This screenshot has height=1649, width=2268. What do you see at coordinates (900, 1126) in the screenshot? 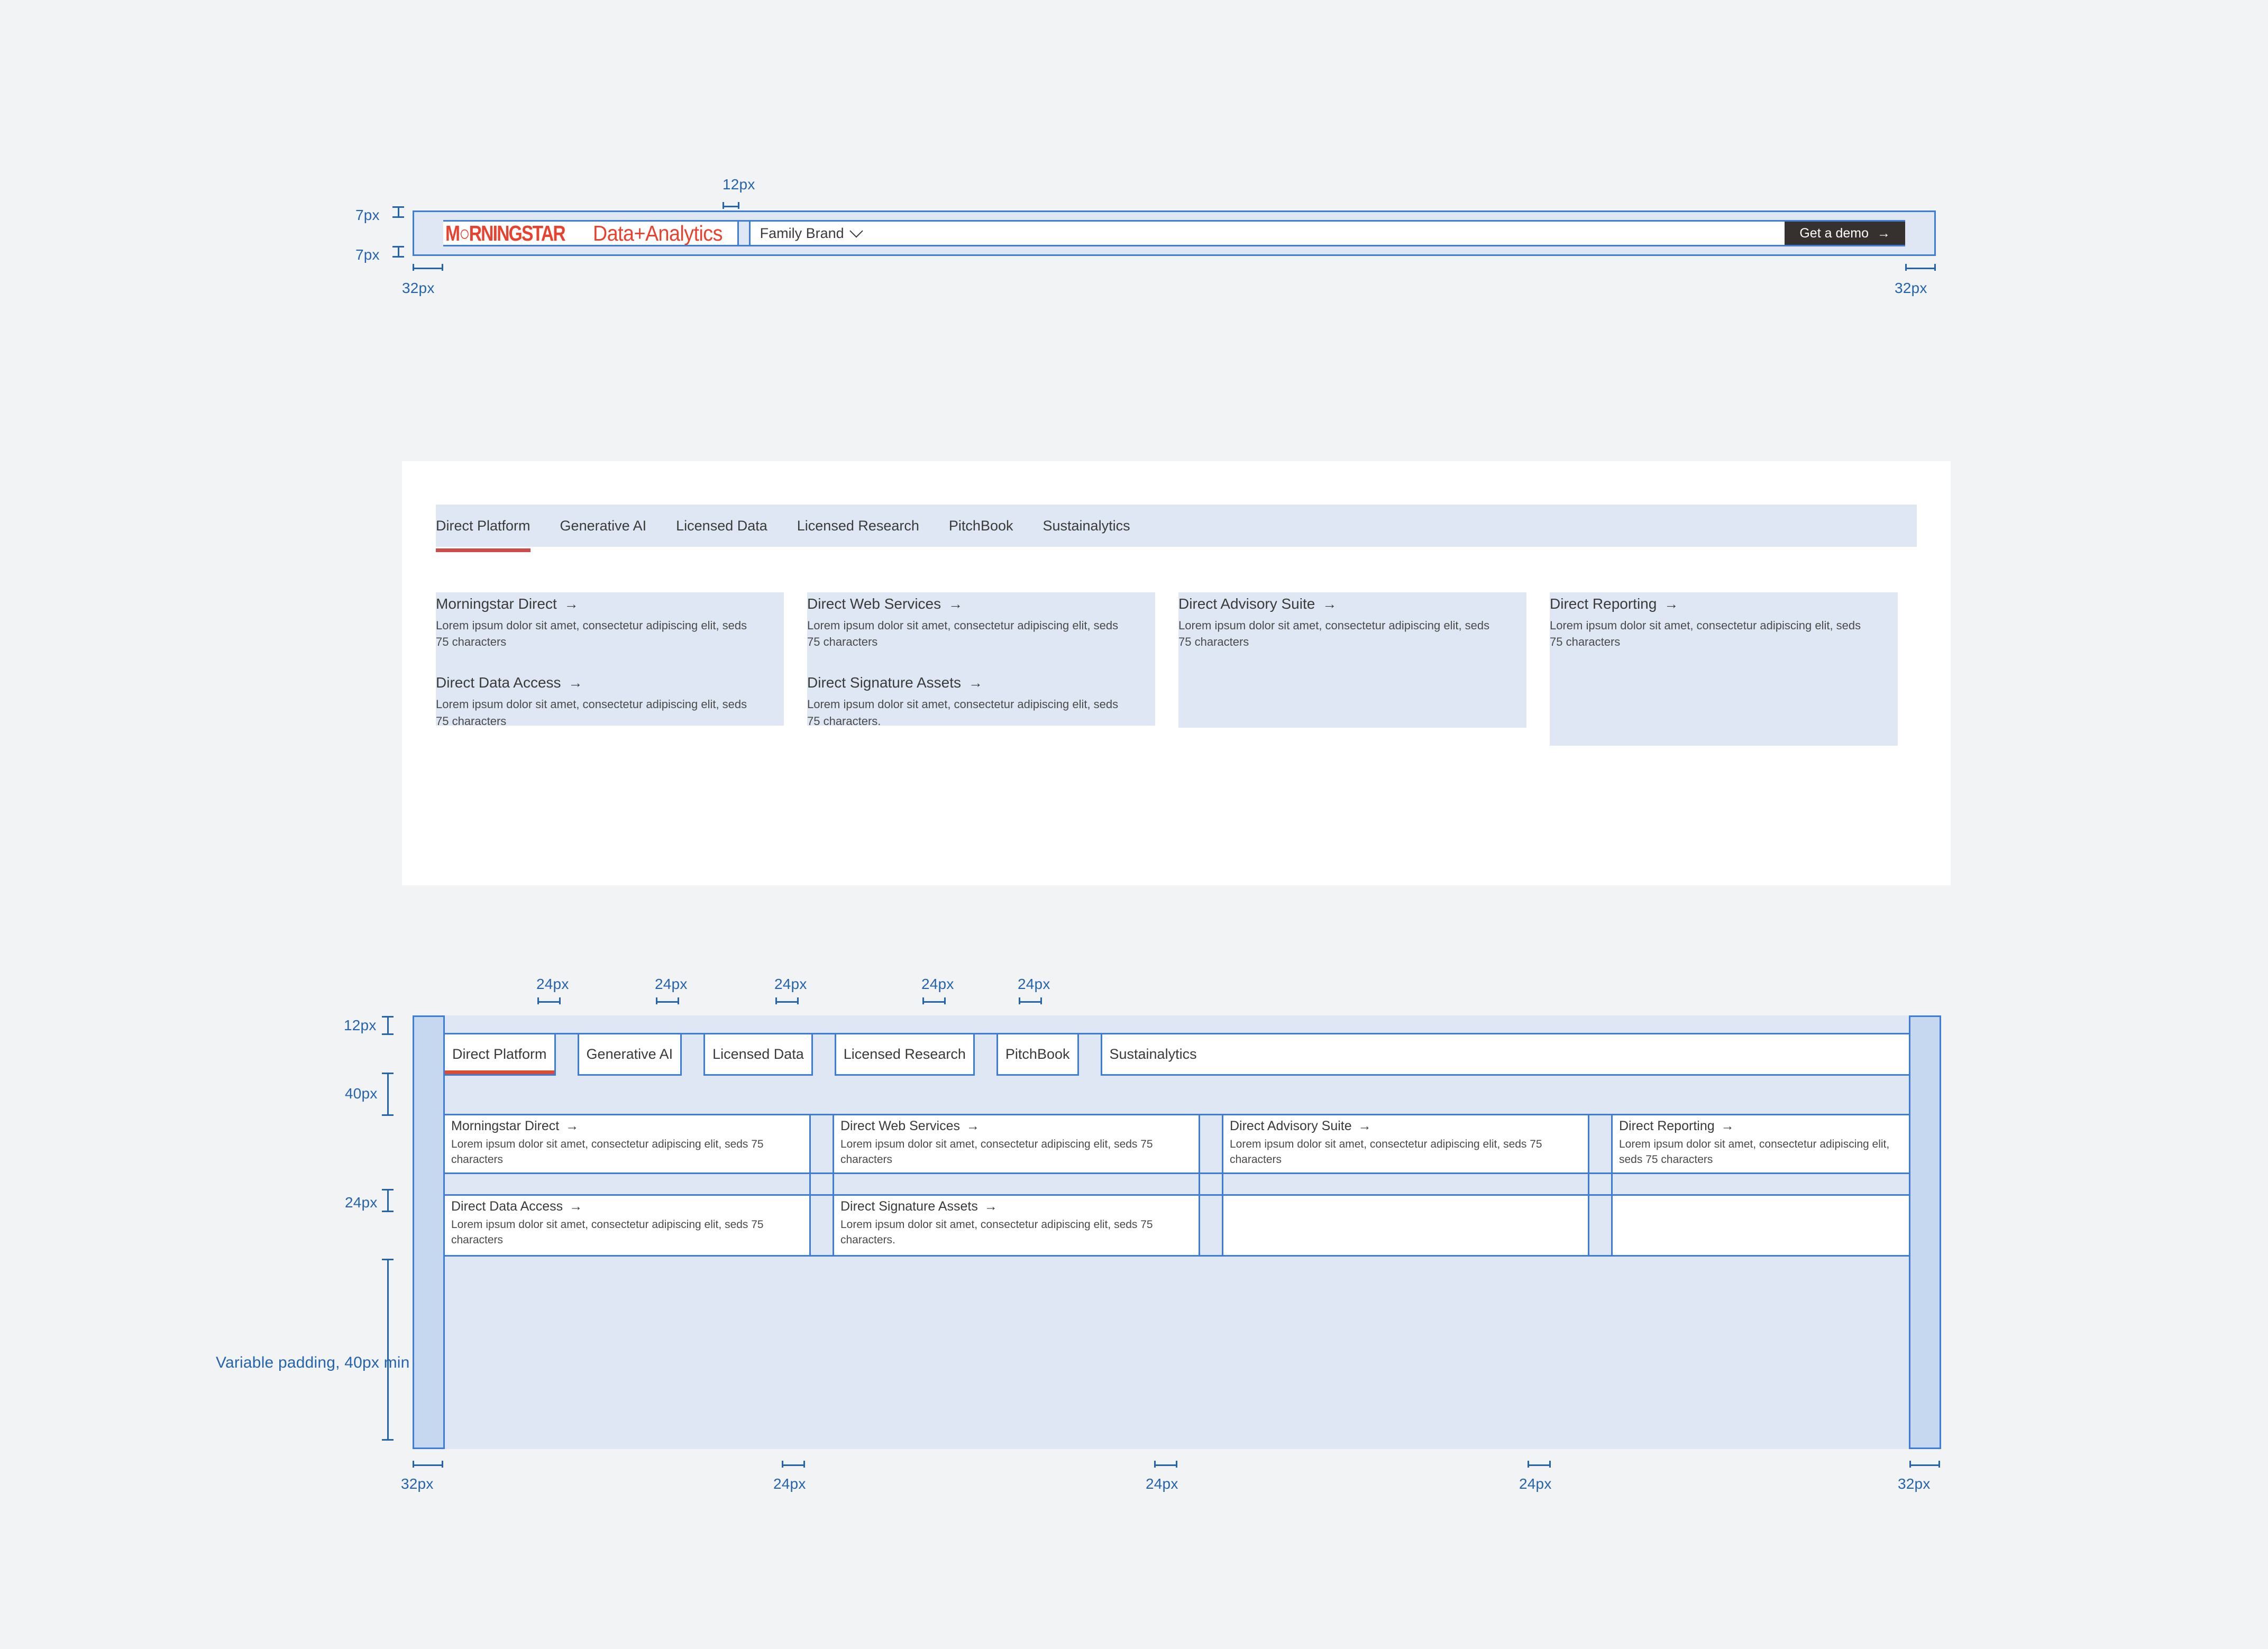
I see `spec-item-title: Direct Web Services` at bounding box center [900, 1126].